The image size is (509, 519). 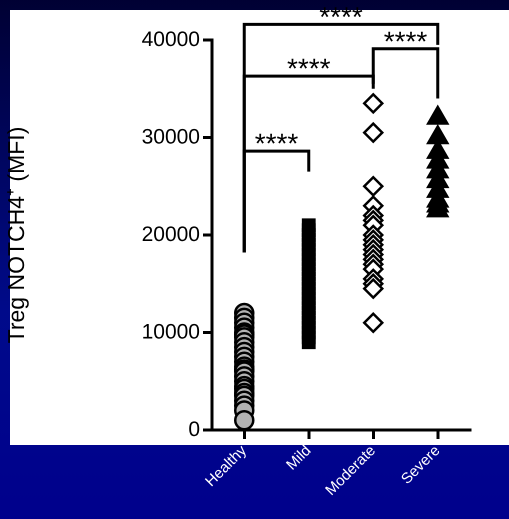 I want to click on y-tick-label: 0, so click(x=194, y=429).